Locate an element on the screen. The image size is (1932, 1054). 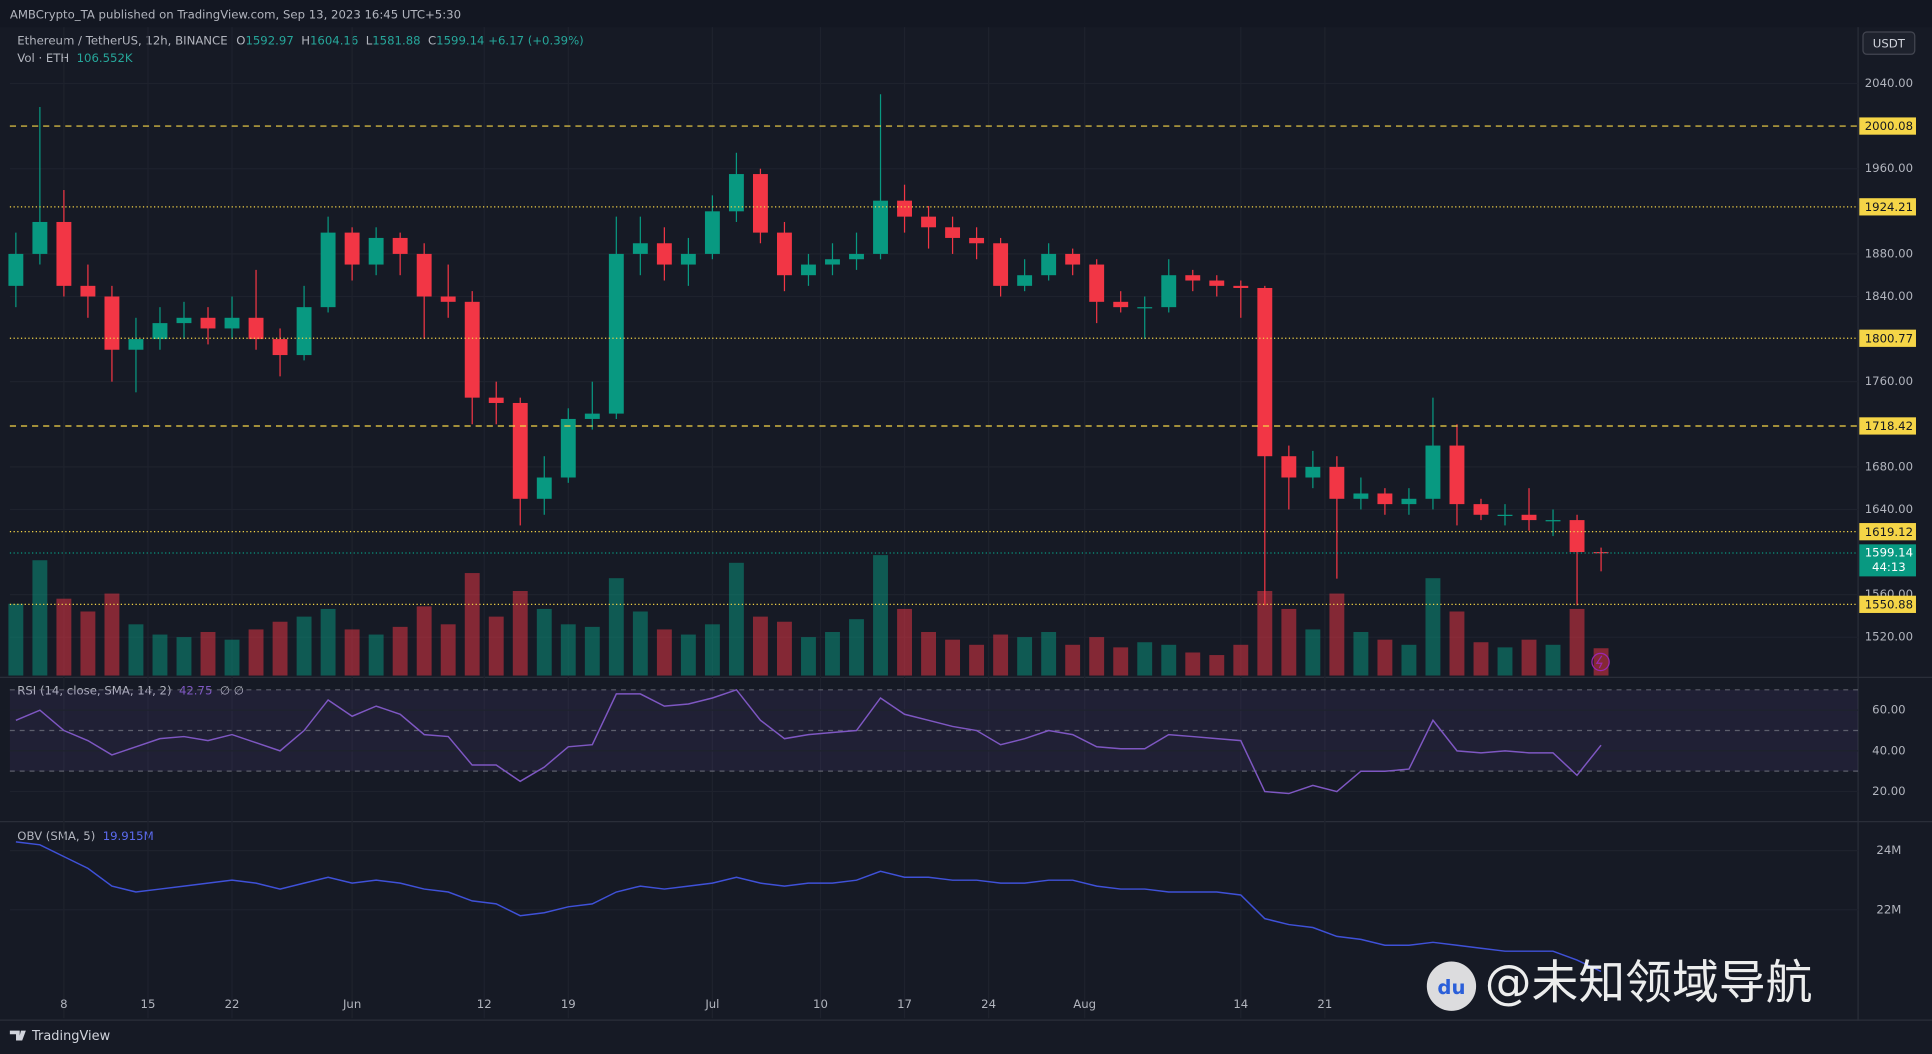
x-tick-label: 21 is located at coordinates (1324, 1004).